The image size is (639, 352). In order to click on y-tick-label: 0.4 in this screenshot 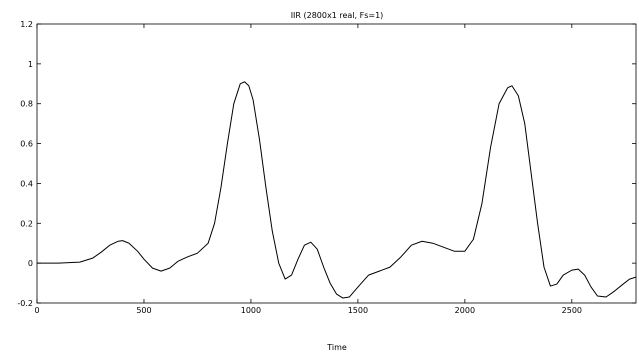, I will do `click(26, 183)`.